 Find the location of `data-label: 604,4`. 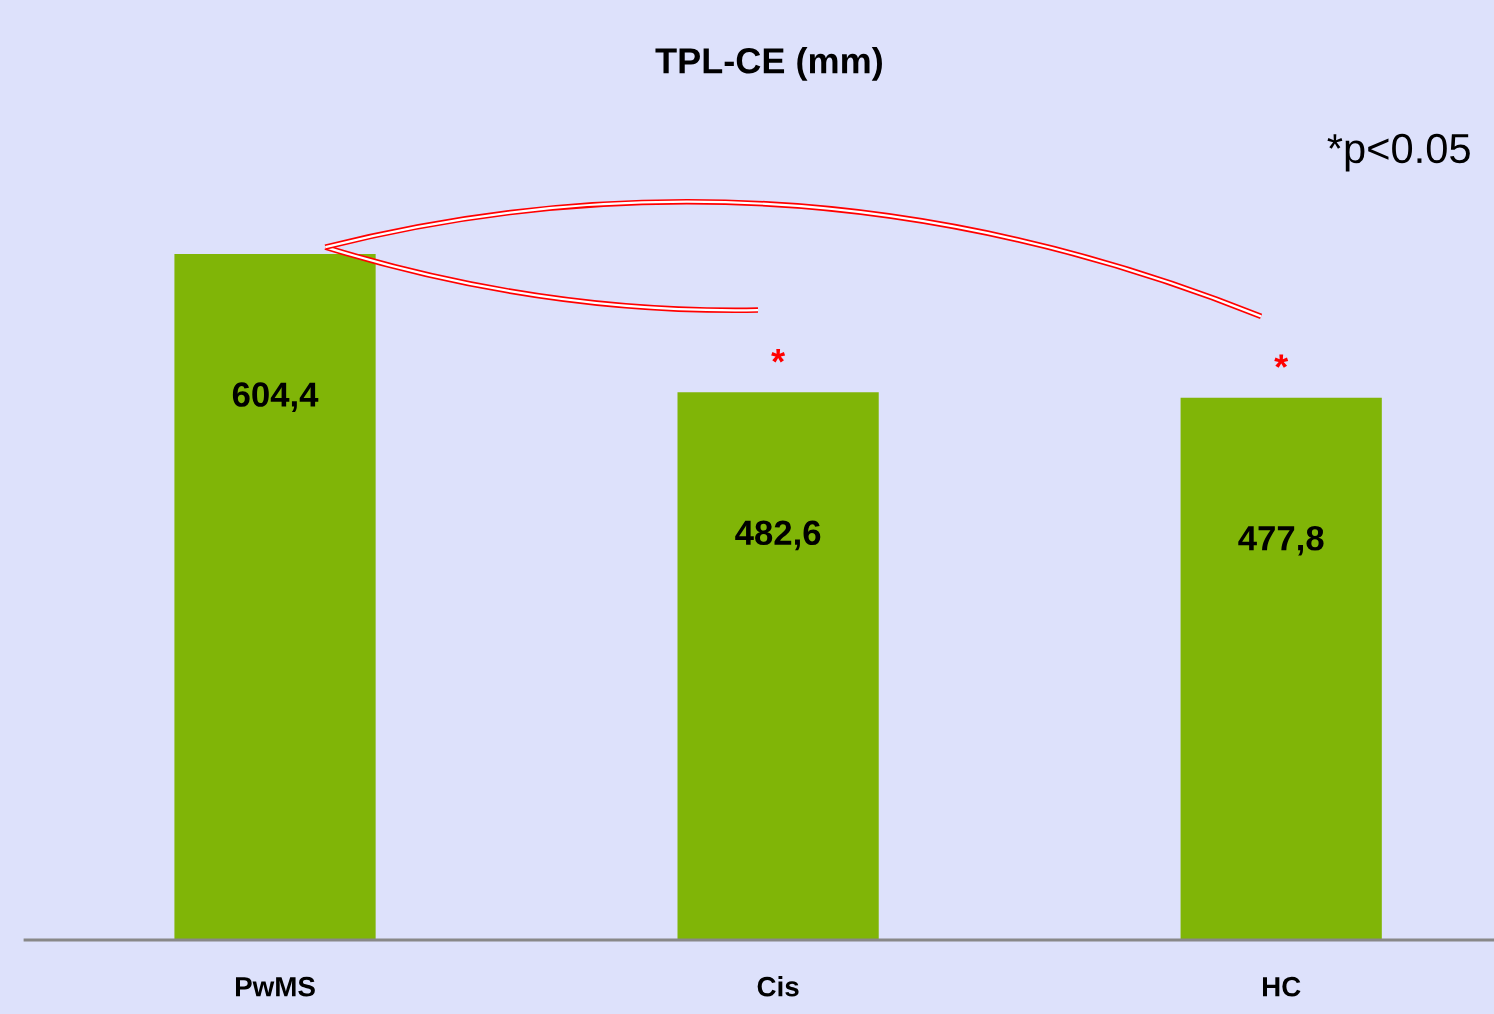

data-label: 604,4 is located at coordinates (275, 397).